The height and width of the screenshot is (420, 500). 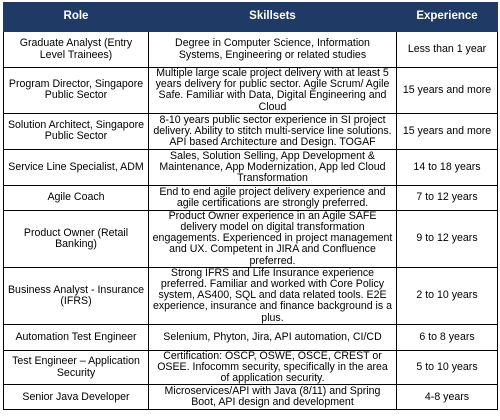 What do you see at coordinates (447, 17) in the screenshot?
I see `header-experience: Experience` at bounding box center [447, 17].